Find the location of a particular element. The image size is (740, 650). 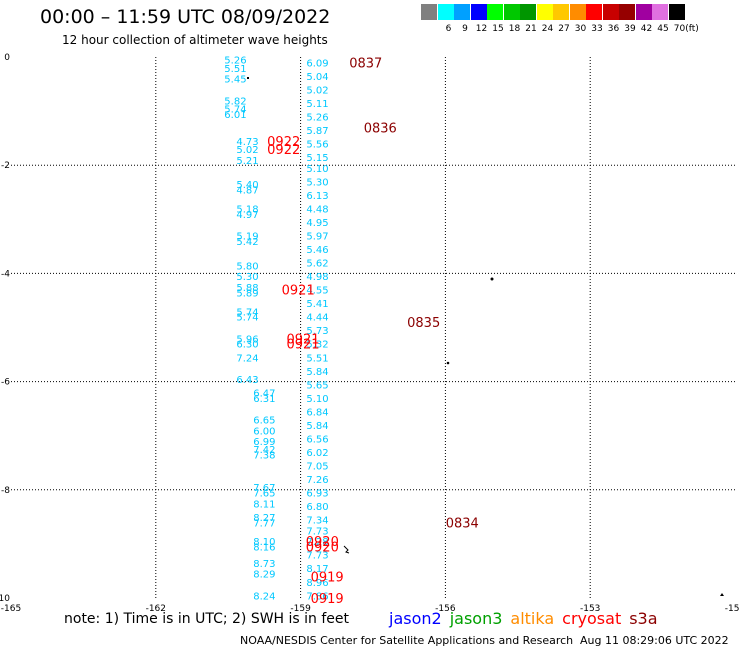

longitude-tick-label: -156 is located at coordinates (445, 609).